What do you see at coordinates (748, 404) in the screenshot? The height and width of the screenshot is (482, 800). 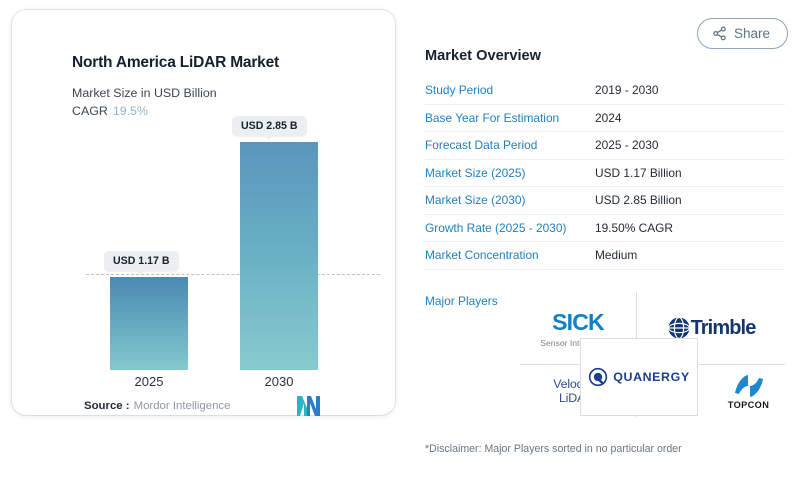 I see `topcon-wordmark: TOPCON` at bounding box center [748, 404].